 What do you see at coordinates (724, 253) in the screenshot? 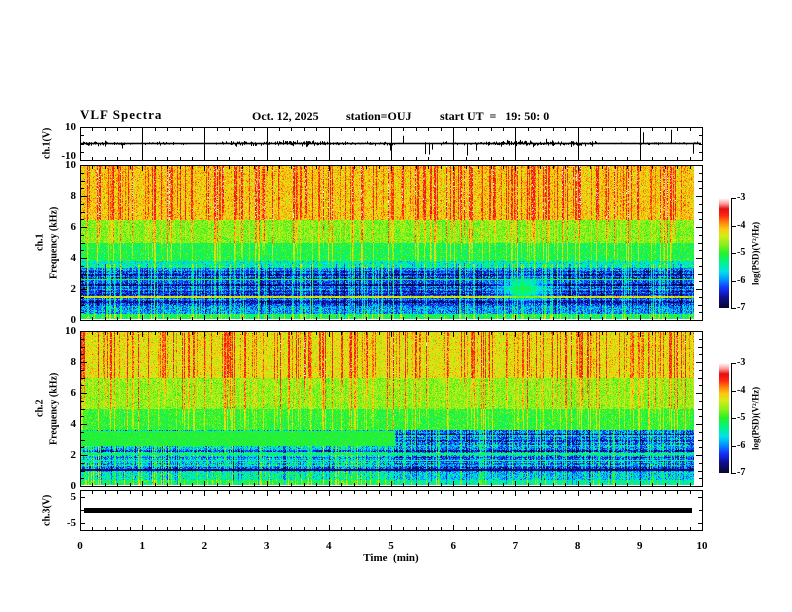
I see `colorbar1-gradient` at bounding box center [724, 253].